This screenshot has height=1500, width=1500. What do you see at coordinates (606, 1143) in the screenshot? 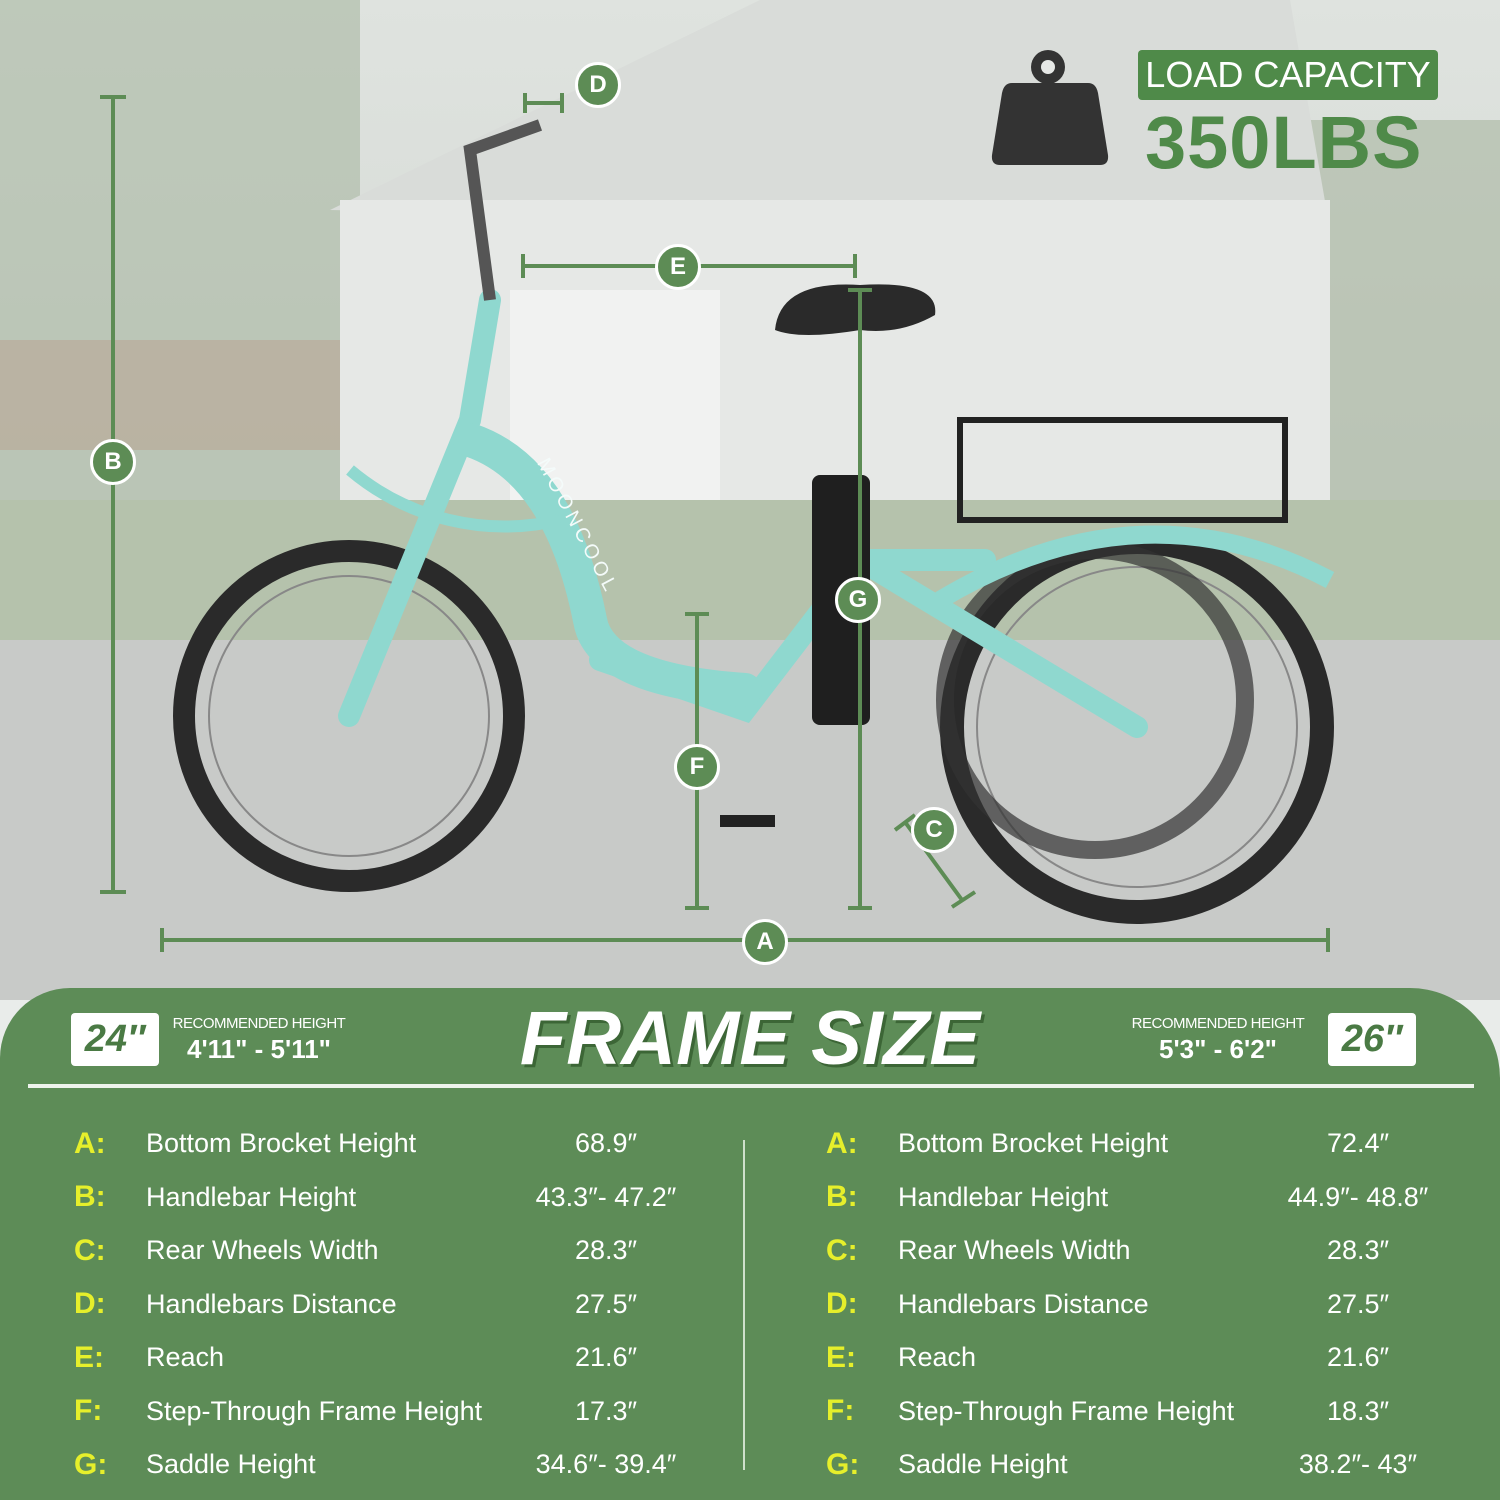
I see `spec-value: 68.9″` at bounding box center [606, 1143].